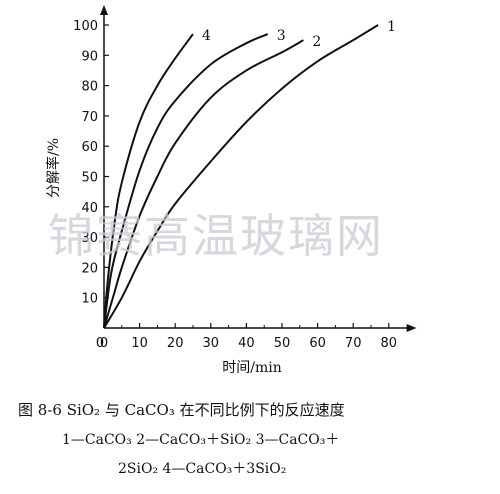 The image size is (500, 494). I want to click on y-axis-arrow, so click(104, 10).